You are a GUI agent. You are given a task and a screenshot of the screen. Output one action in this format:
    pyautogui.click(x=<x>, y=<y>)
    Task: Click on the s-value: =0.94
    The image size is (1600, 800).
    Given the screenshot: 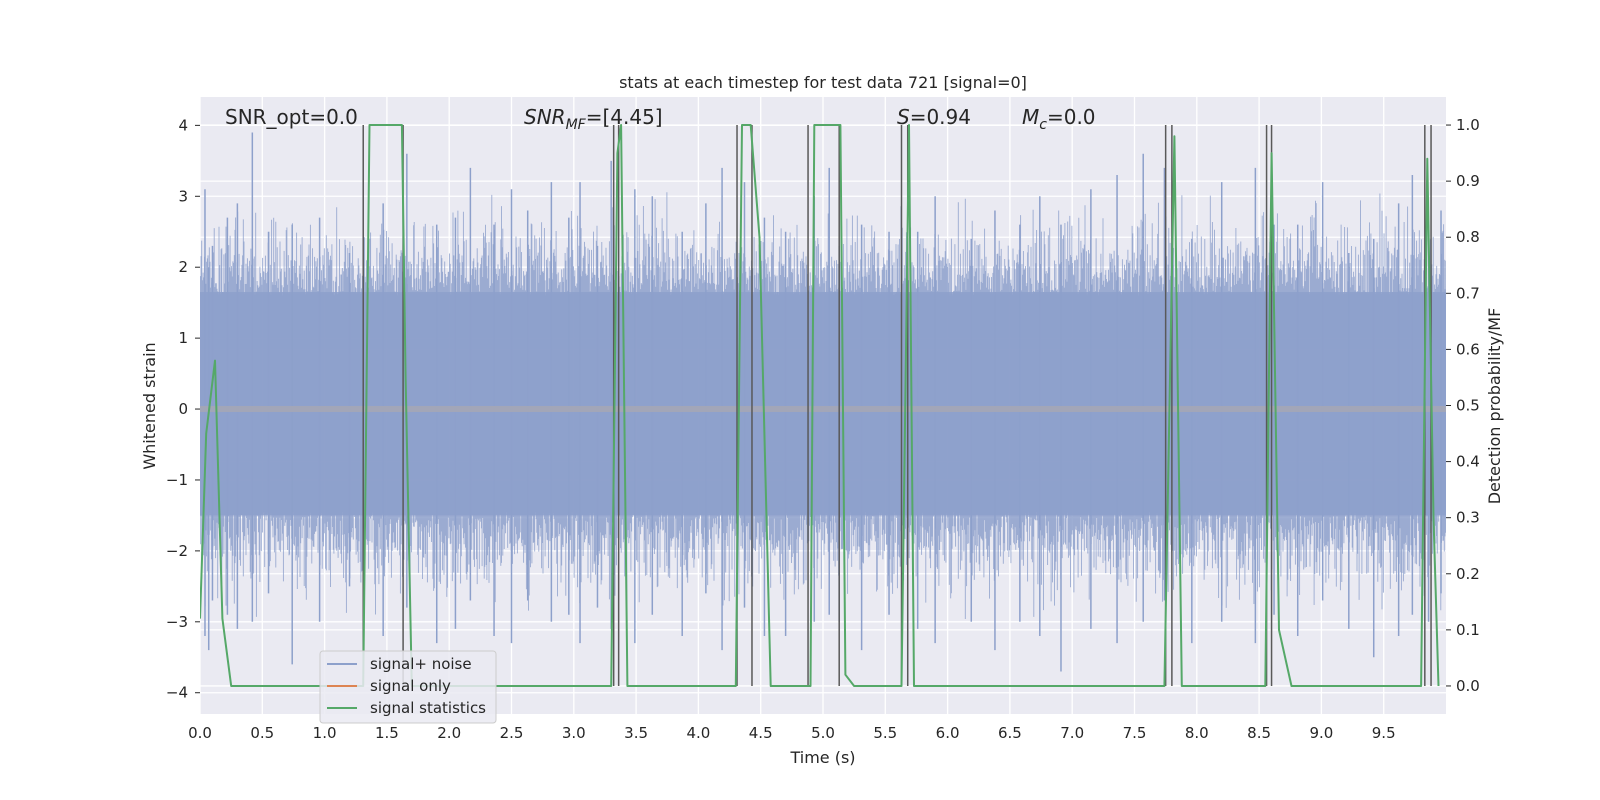 What is the action you would take?
    pyautogui.click(x=940, y=117)
    